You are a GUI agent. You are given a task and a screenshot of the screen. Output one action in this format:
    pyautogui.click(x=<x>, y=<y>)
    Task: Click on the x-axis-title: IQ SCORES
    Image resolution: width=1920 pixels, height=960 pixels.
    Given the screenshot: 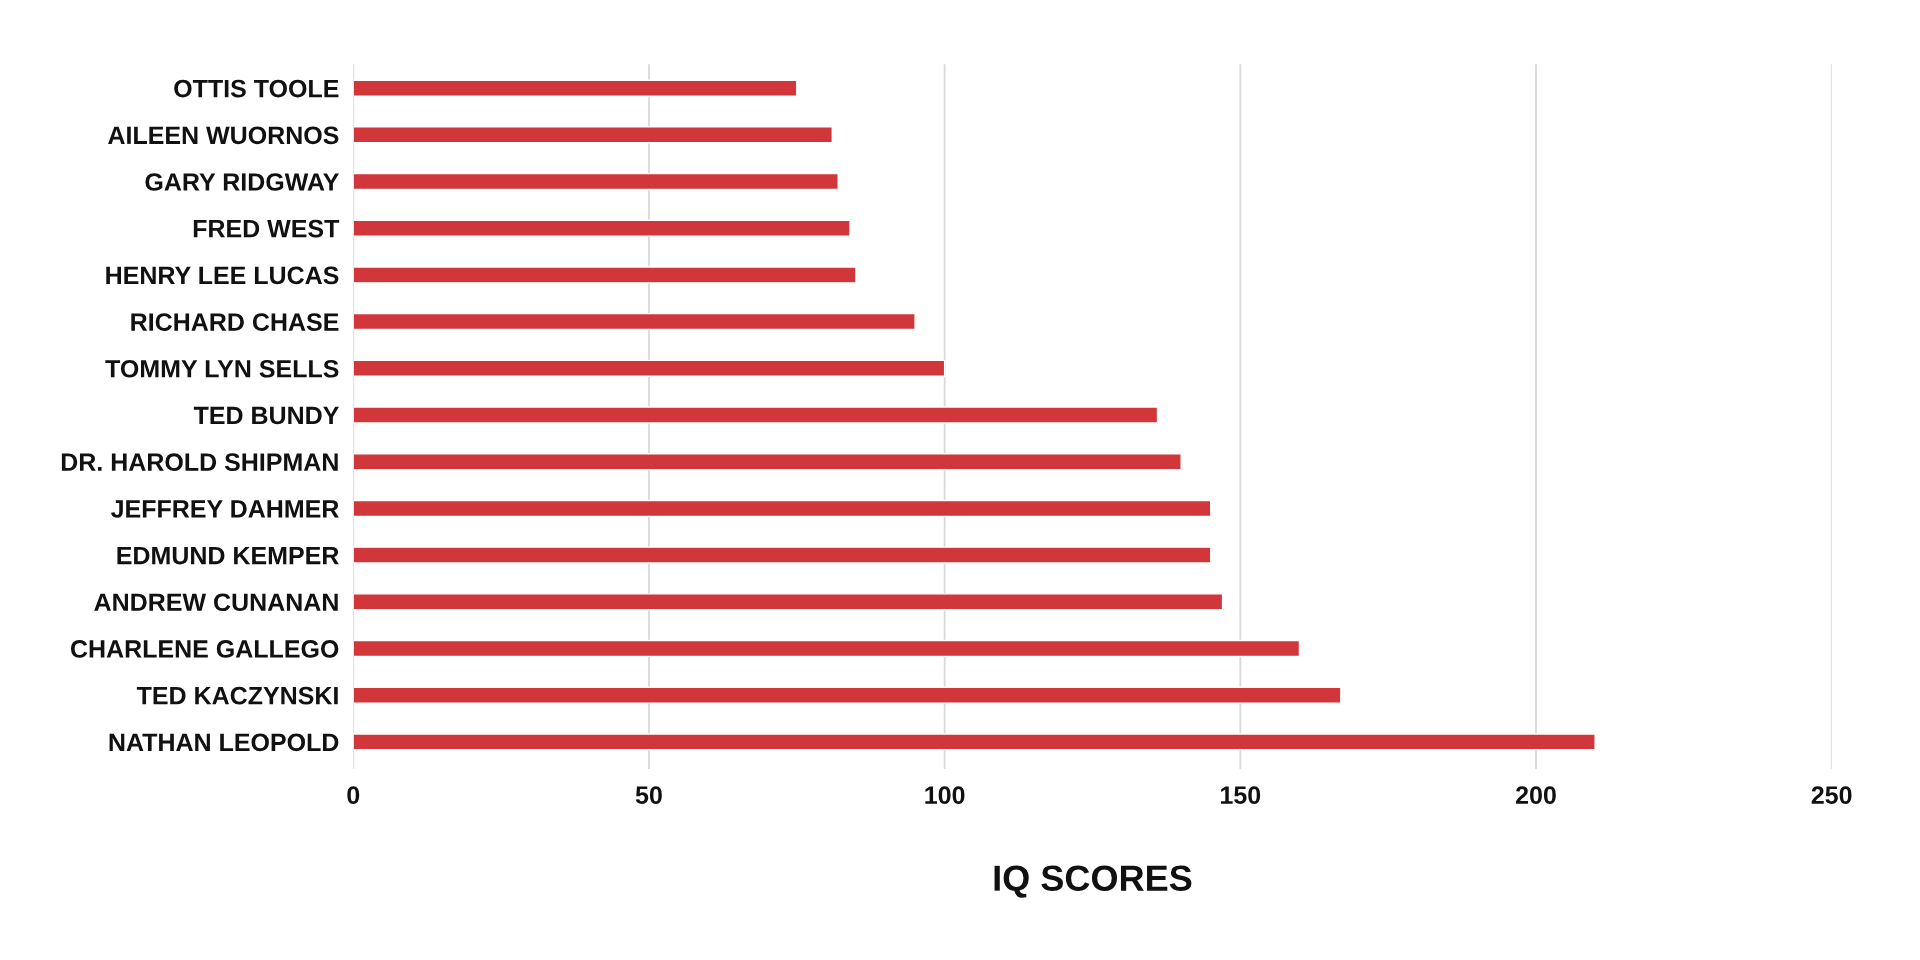 What is the action you would take?
    pyautogui.click(x=1093, y=881)
    